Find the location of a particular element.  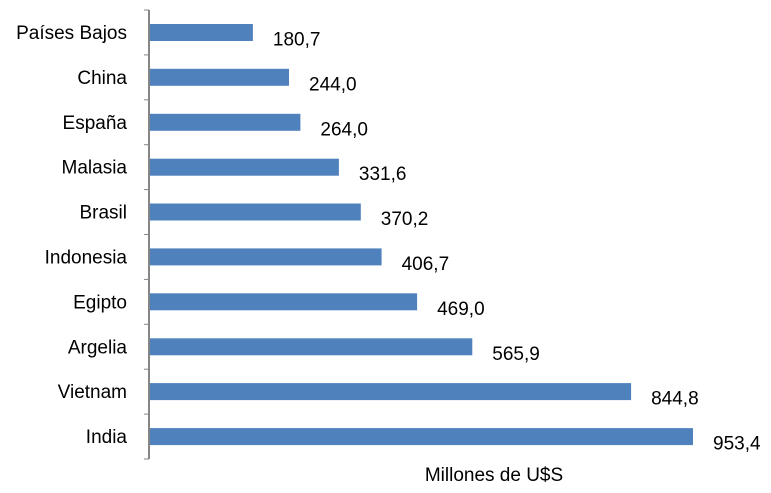

category-label: Vietnam is located at coordinates (92, 392).